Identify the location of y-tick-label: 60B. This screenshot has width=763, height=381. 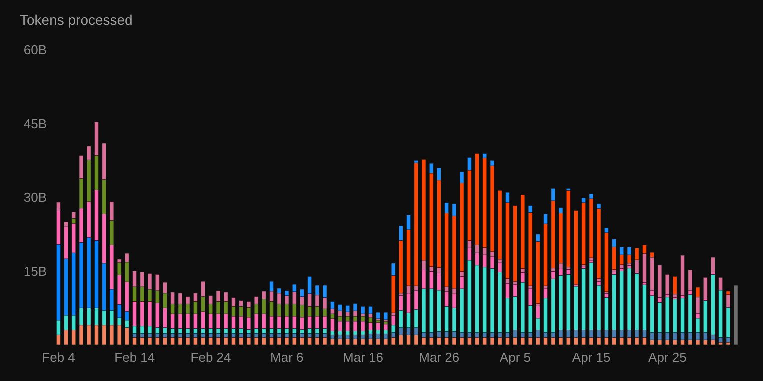
(35, 50).